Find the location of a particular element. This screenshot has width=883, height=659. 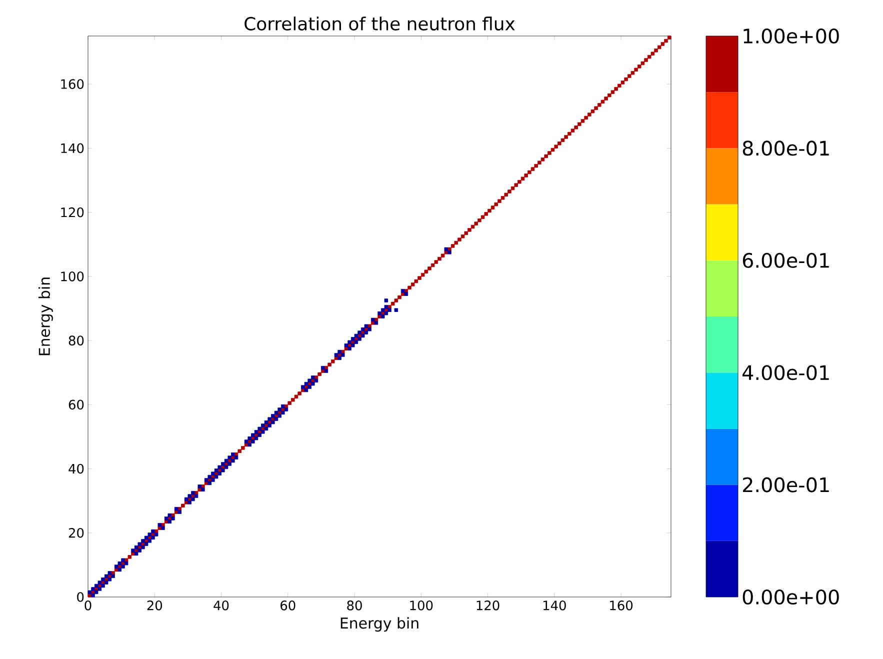

y-tick-label: 120 is located at coordinates (72, 212).